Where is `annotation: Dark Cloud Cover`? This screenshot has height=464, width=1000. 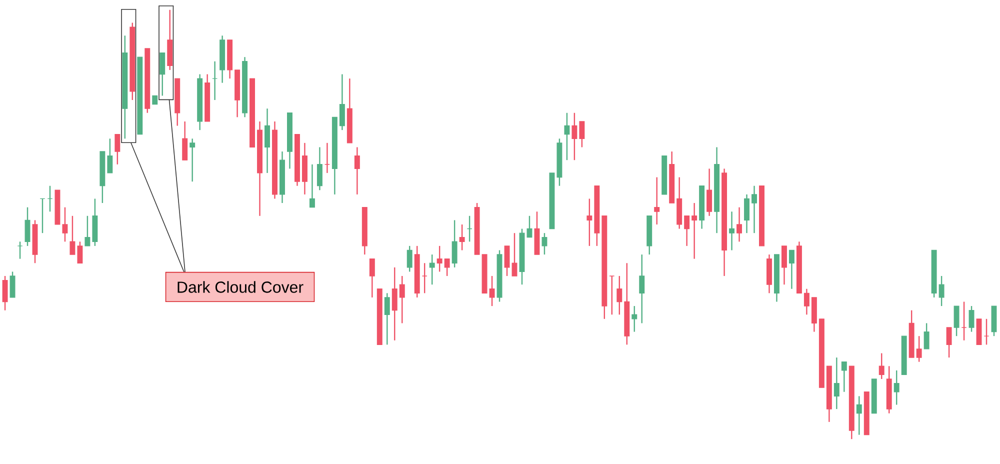 annotation: Dark Cloud Cover is located at coordinates (241, 287).